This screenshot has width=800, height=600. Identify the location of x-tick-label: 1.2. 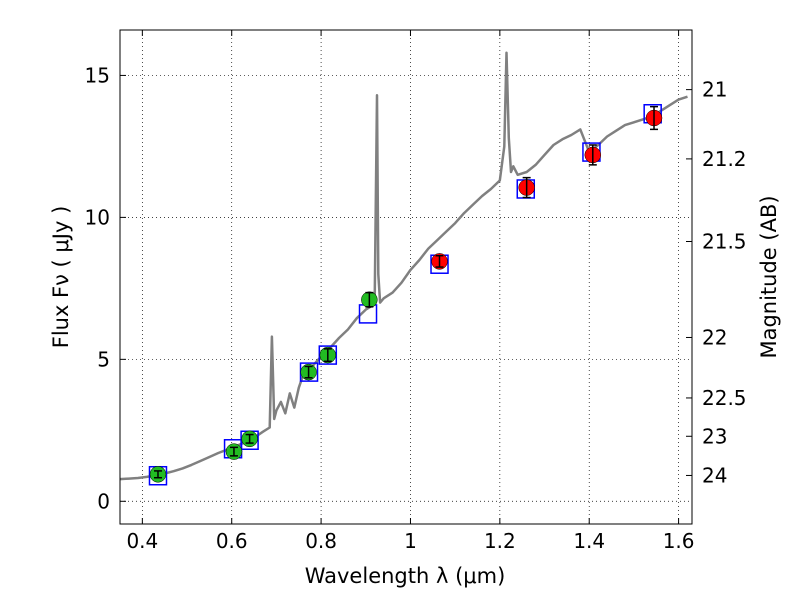
(500, 541).